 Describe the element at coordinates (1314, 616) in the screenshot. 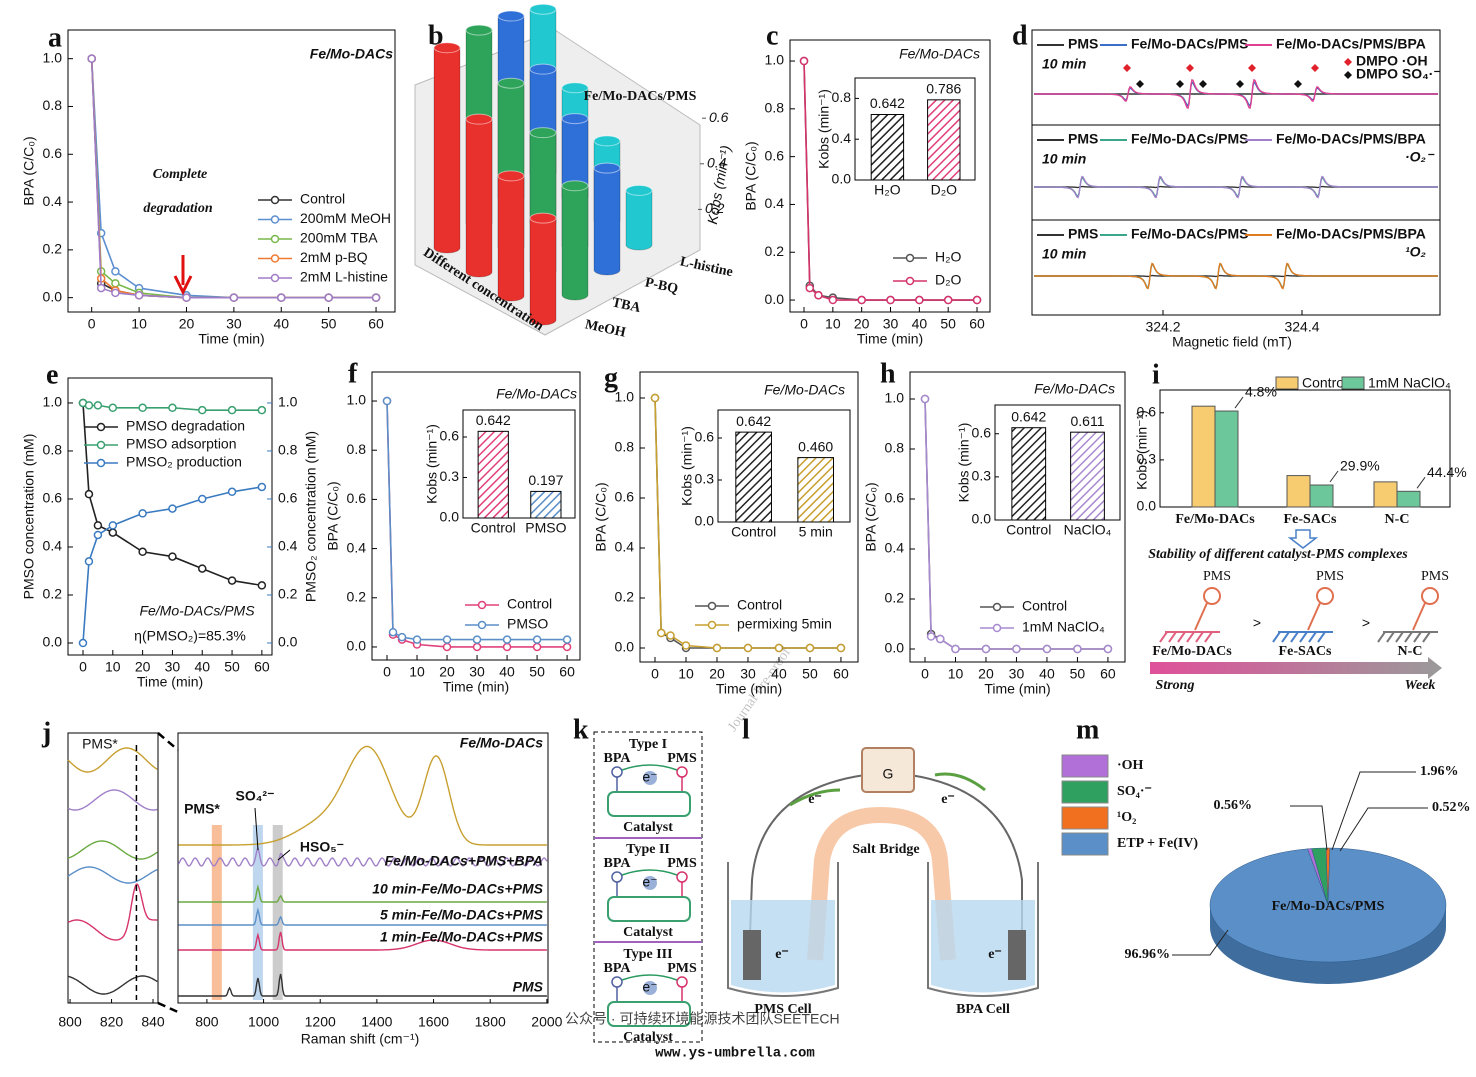

I see `pms-stem` at that location.